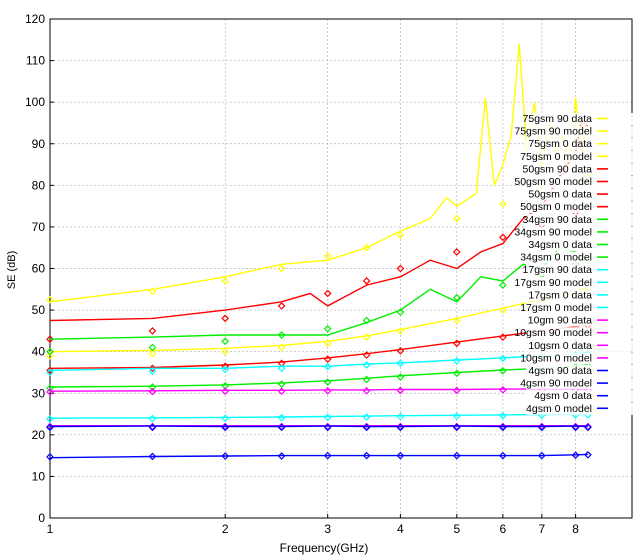  Describe the element at coordinates (35, 102) in the screenshot. I see `y-tick-label: 100` at that location.